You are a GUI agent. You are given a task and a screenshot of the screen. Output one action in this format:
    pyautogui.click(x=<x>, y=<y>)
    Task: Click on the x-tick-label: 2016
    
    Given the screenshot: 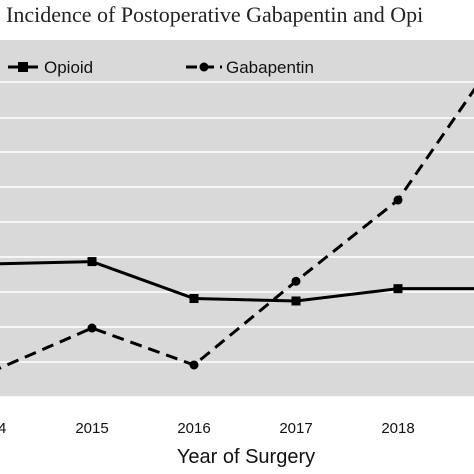 What is the action you would take?
    pyautogui.click(x=193, y=428)
    